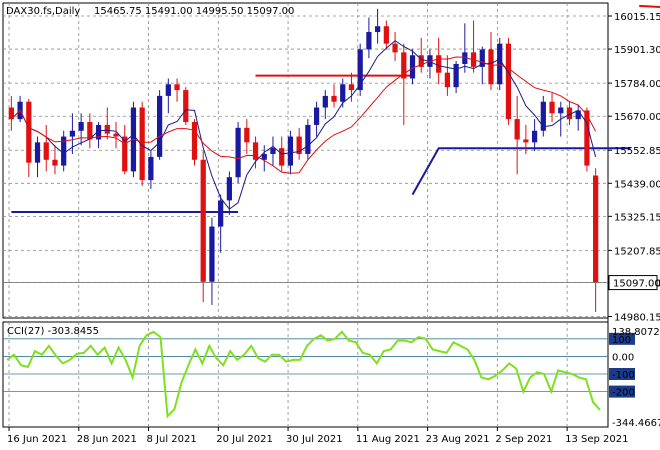 This screenshot has width=660, height=450. I want to click on cci-level-label: 0.00, so click(623, 357).